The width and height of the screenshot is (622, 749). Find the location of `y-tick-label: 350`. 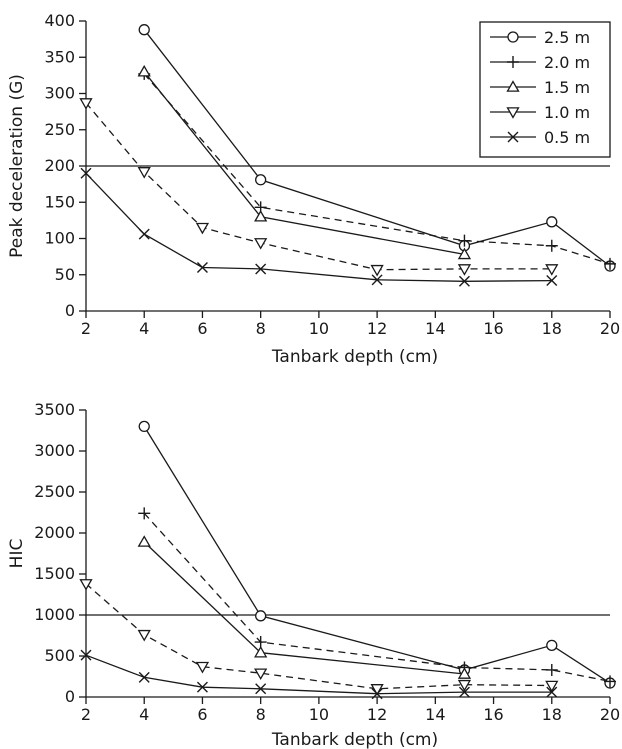

y-tick-label: 350 is located at coordinates (59, 56).